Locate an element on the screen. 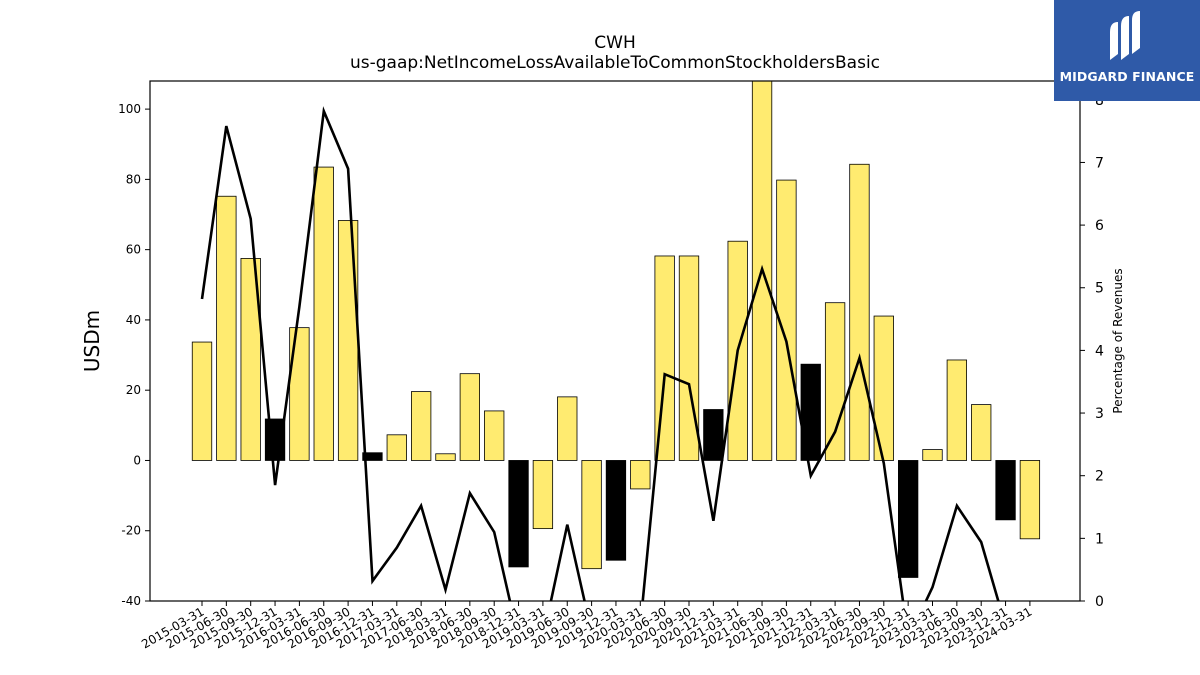 The height and width of the screenshot is (675, 1200). y-tick-label: 20 is located at coordinates (133, 390).